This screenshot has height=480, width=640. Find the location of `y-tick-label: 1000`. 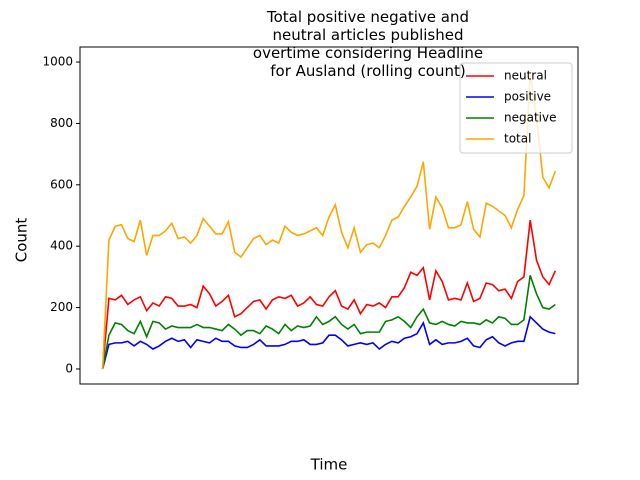

y-tick-label: 1000 is located at coordinates (57, 62).